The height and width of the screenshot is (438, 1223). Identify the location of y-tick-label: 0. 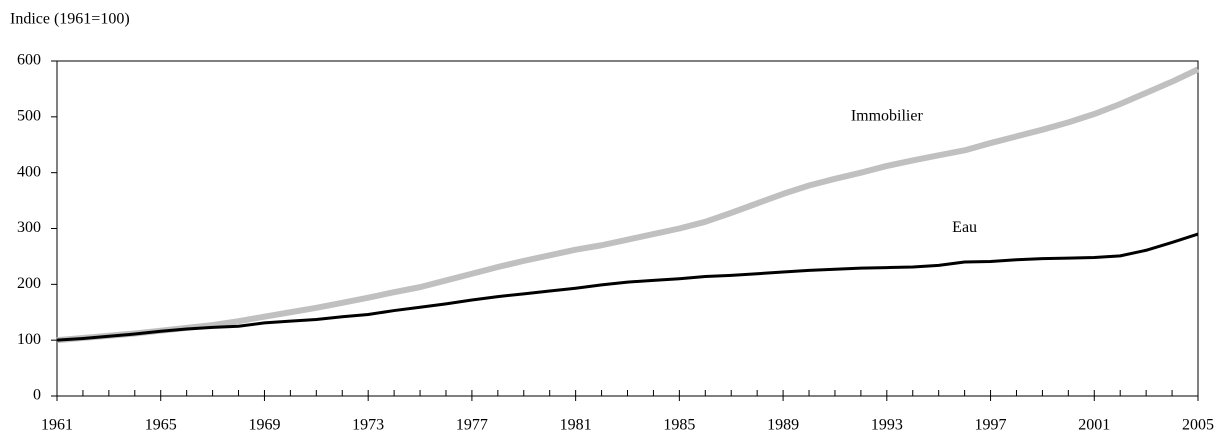
(37, 395).